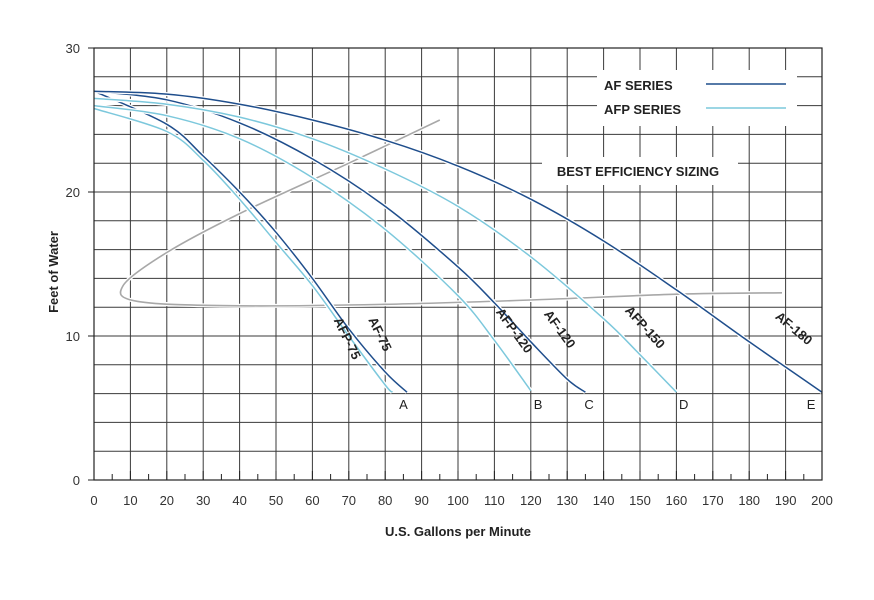 This screenshot has width=874, height=600. I want to click on curve-label-af-75: AF-75, so click(379, 334).